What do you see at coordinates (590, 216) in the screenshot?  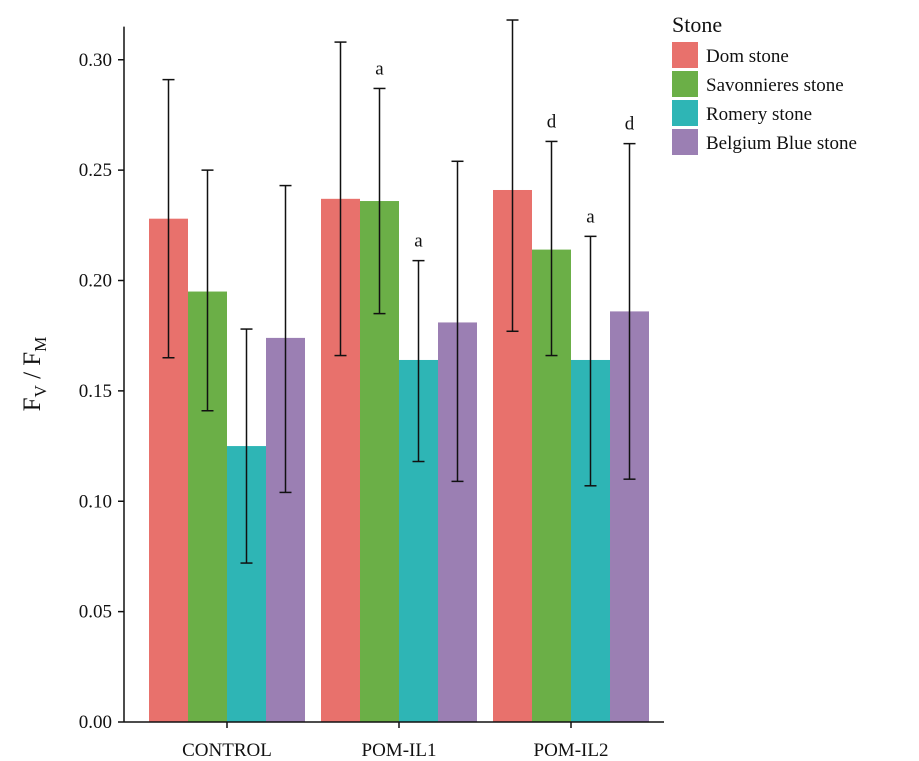 I see `significance-label-3-3: a` at bounding box center [590, 216].